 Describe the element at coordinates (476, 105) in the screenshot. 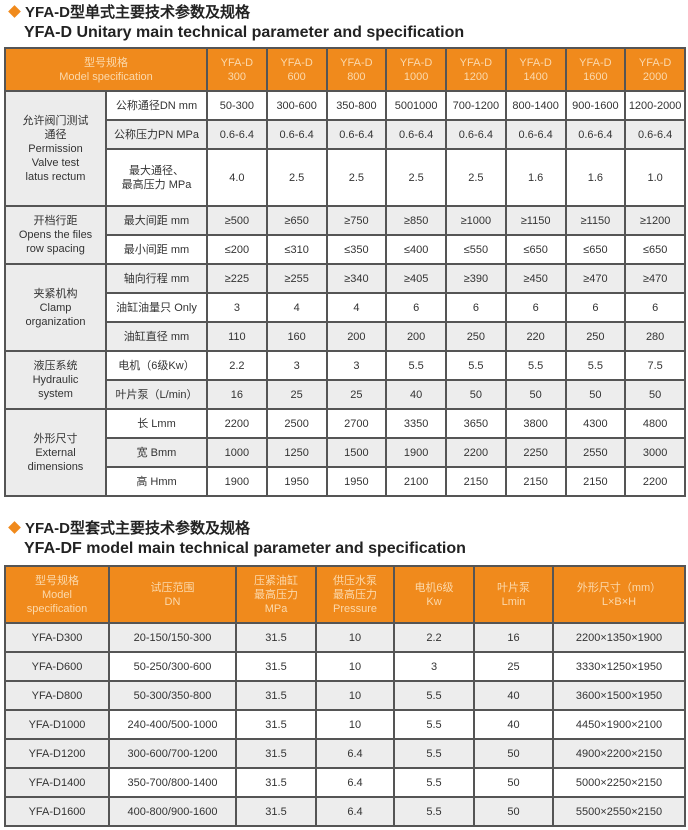

I see `value-cell: 700-1200` at that location.